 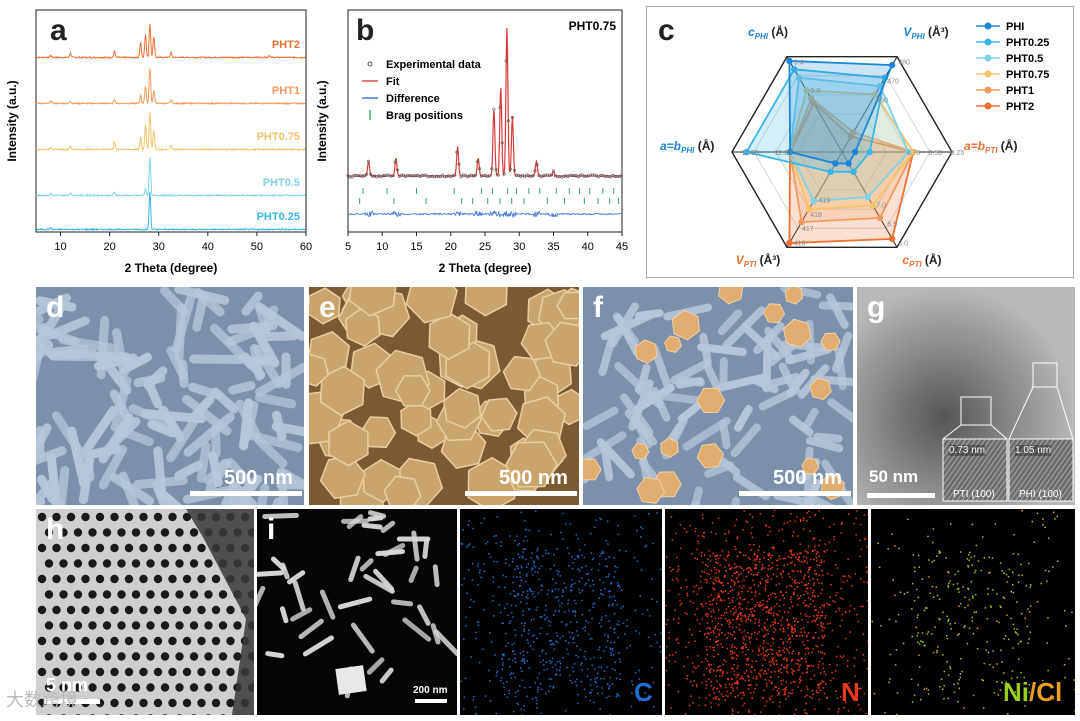 I want to click on panel-d-label: d, so click(x=55, y=307).